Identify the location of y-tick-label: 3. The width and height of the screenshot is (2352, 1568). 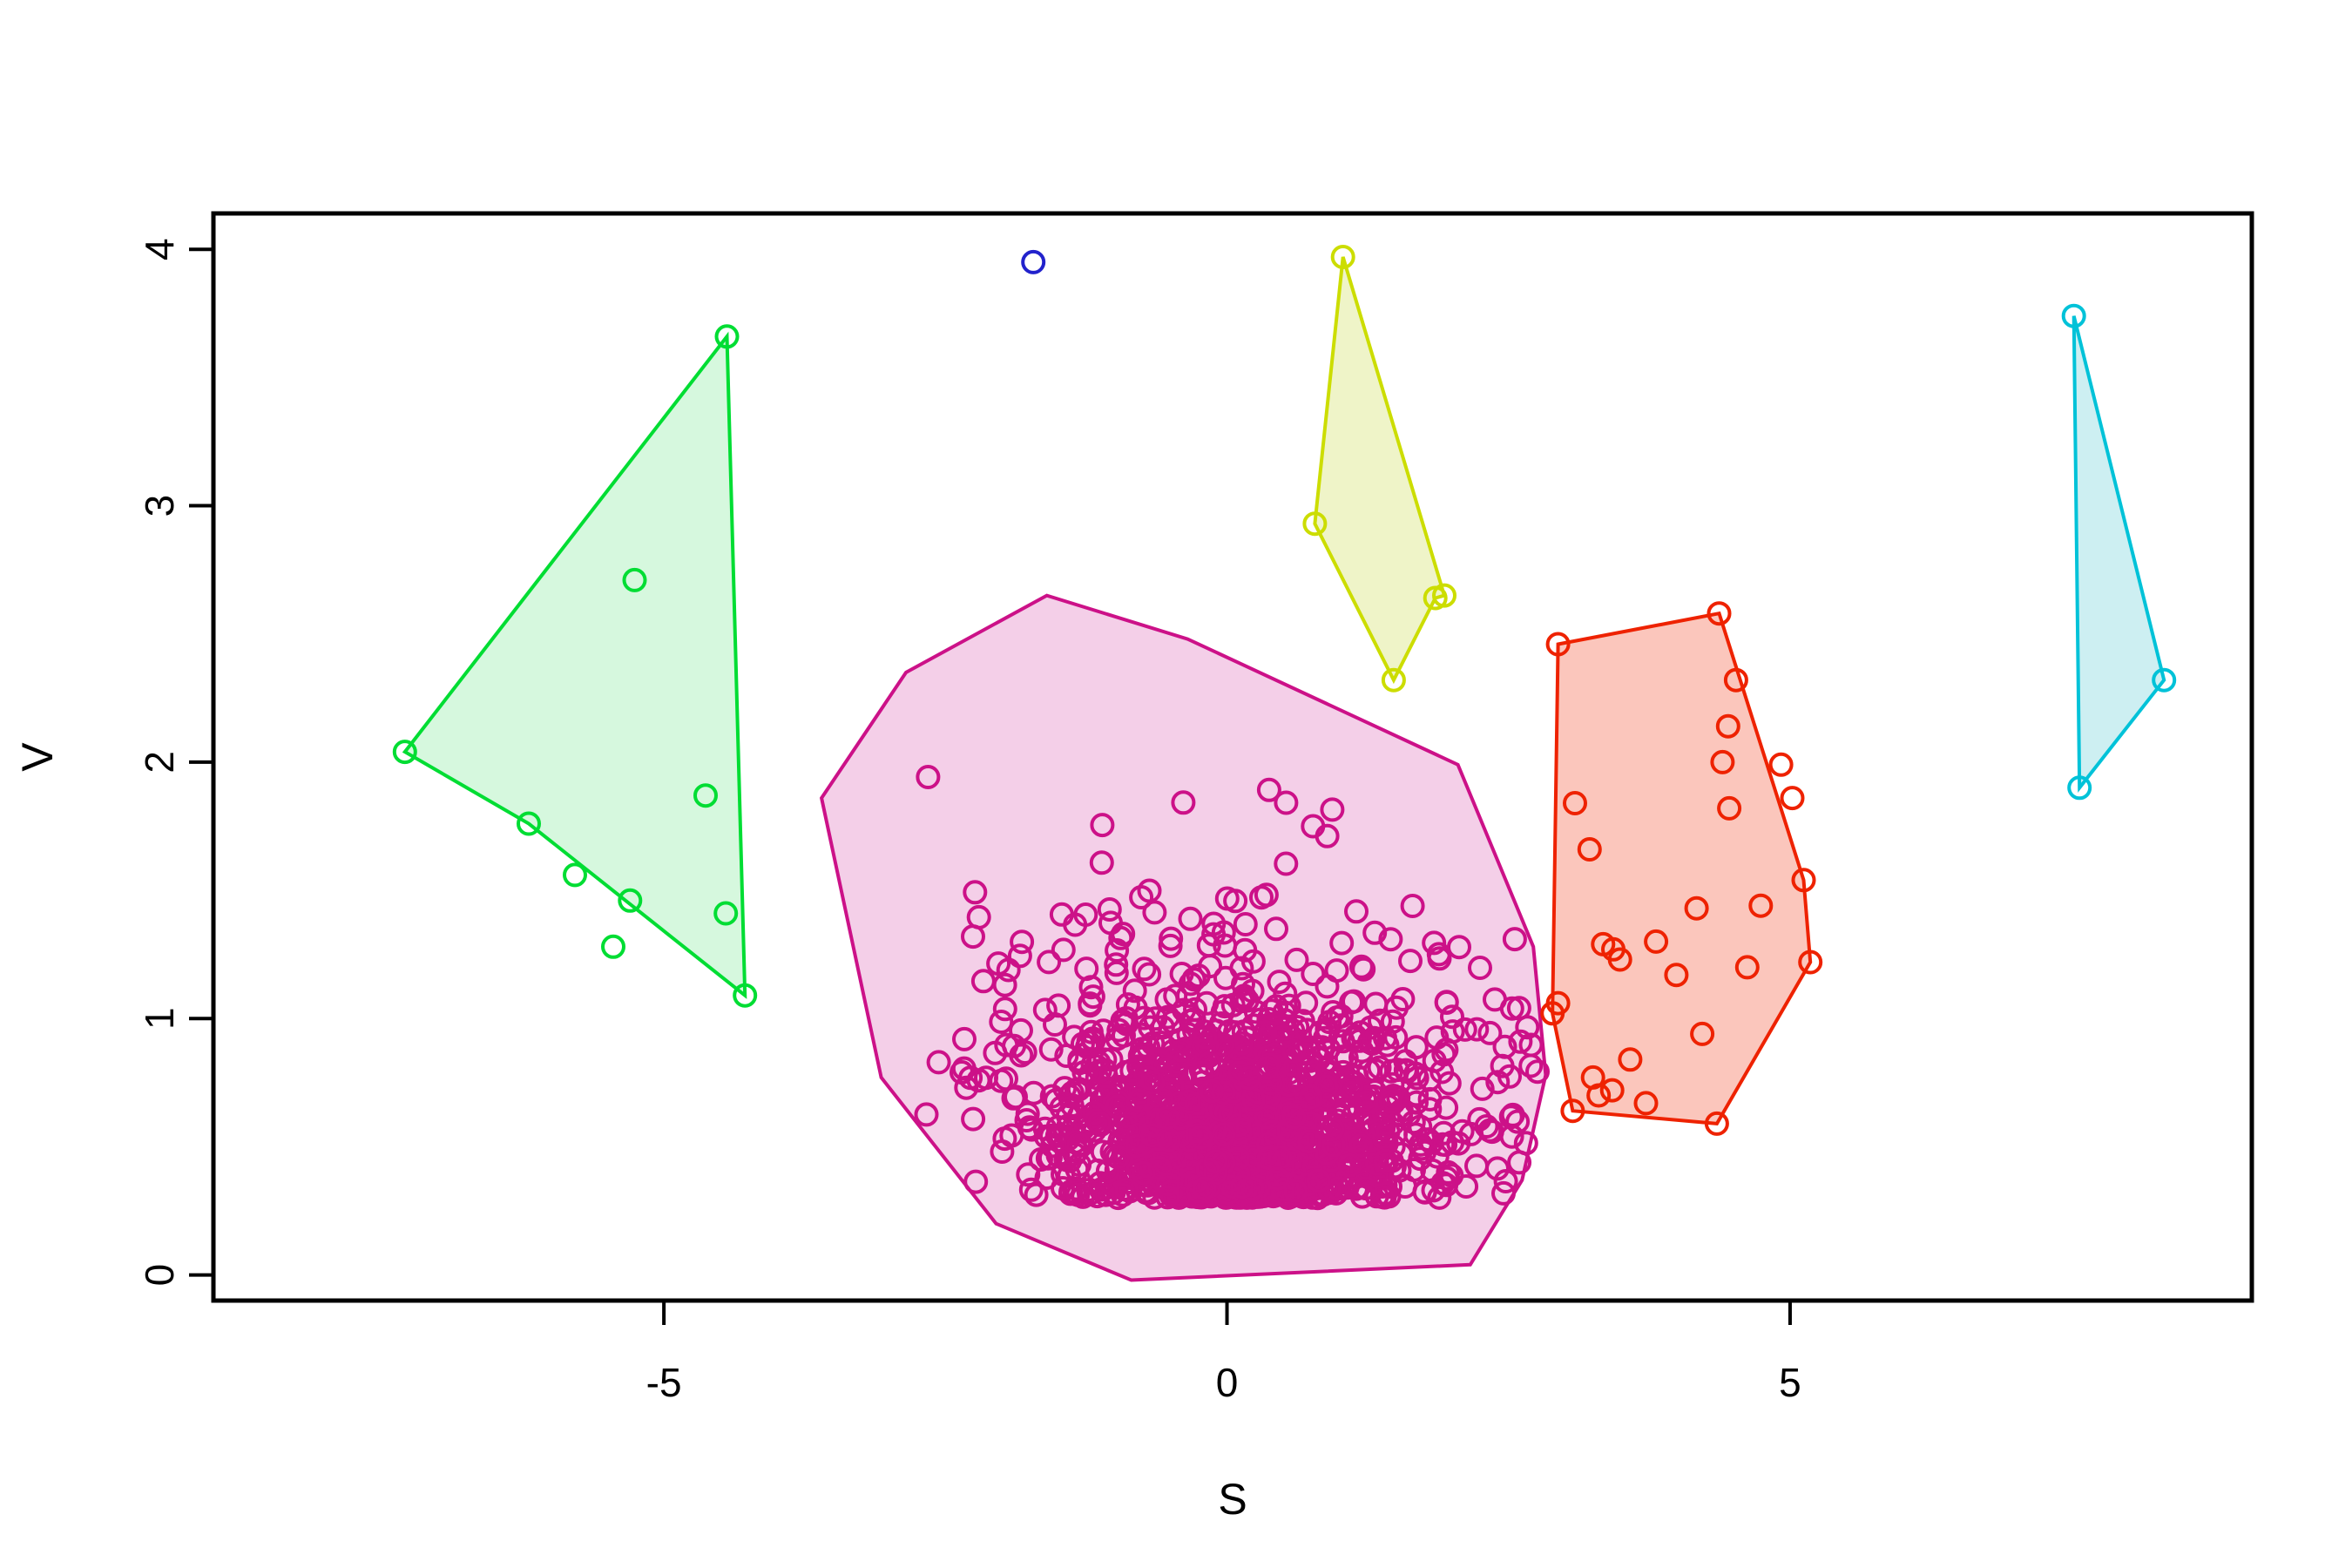
(159, 506).